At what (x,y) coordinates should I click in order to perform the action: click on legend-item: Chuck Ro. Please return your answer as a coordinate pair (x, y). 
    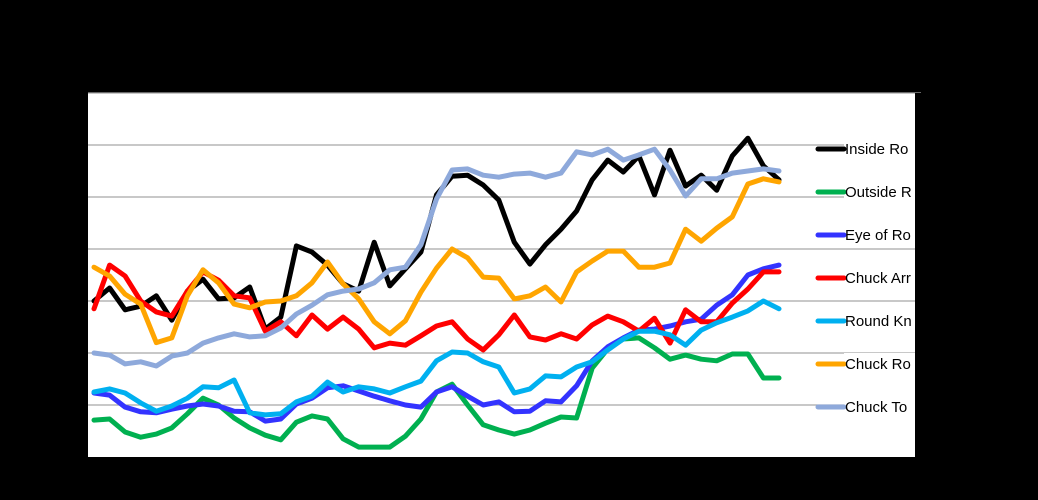
    Looking at the image, I should click on (865, 363).